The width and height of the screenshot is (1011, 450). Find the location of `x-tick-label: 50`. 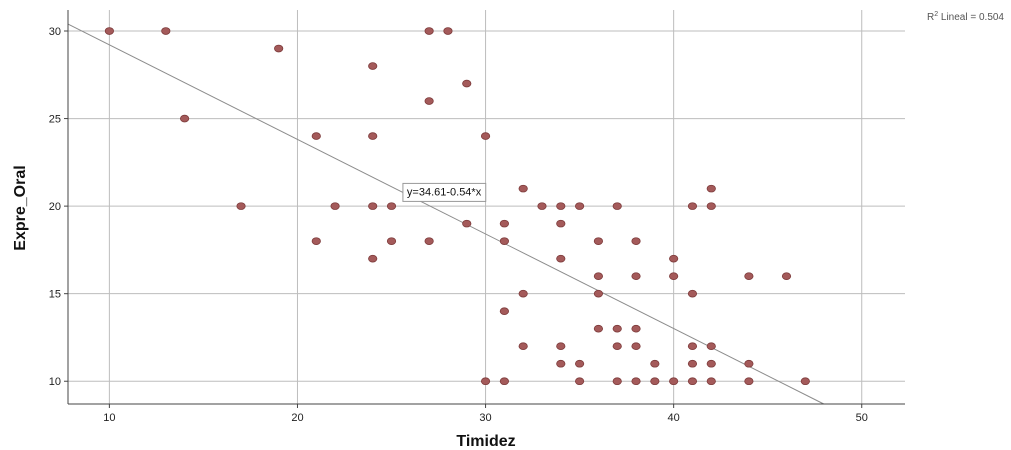

x-tick-label: 50 is located at coordinates (862, 418).